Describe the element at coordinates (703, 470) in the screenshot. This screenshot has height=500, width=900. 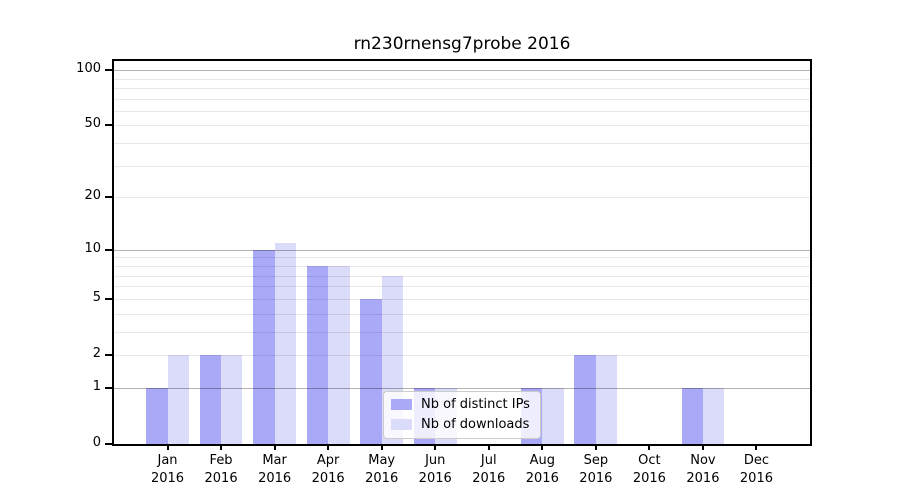
I see `x-axis-tick-label: Nov 2016` at that location.